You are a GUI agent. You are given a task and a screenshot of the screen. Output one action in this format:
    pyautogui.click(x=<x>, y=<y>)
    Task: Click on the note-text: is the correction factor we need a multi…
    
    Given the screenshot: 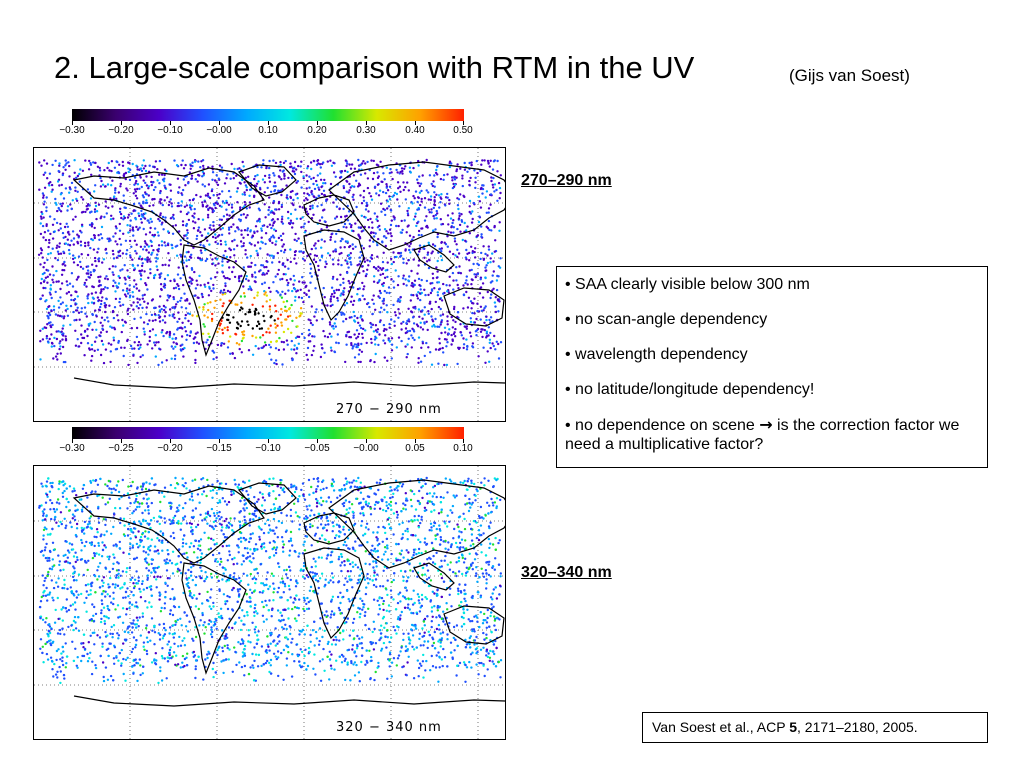 What is the action you would take?
    pyautogui.click(x=762, y=435)
    